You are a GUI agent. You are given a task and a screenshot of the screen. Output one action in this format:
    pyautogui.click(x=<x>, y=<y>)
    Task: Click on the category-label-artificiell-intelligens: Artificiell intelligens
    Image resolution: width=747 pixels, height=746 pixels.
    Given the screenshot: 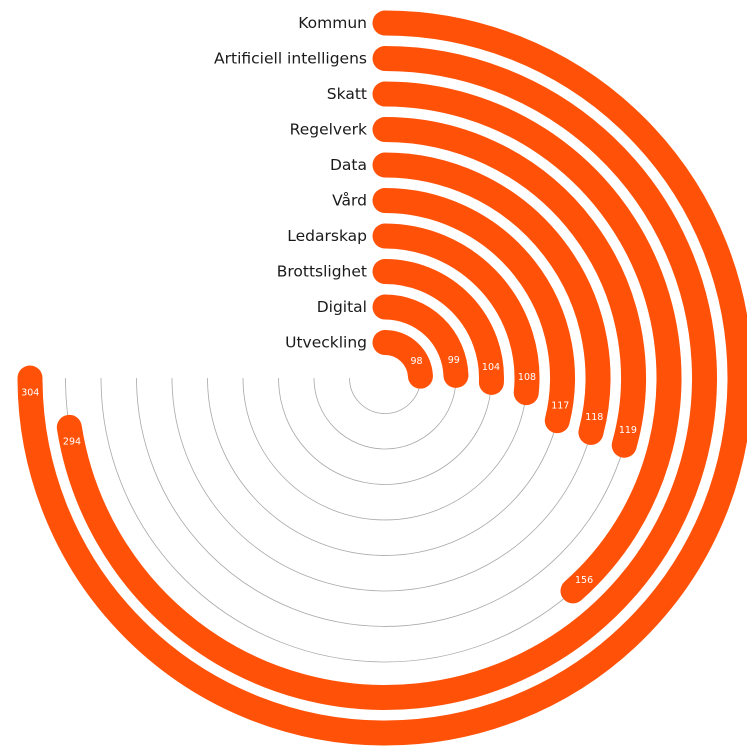 What is the action you would take?
    pyautogui.click(x=290, y=59)
    